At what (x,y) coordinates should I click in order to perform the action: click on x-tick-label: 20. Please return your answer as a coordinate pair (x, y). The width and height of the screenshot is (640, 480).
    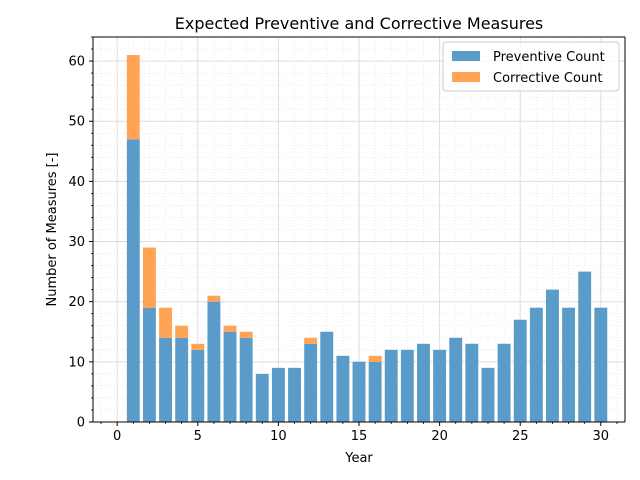
    Looking at the image, I should click on (439, 436).